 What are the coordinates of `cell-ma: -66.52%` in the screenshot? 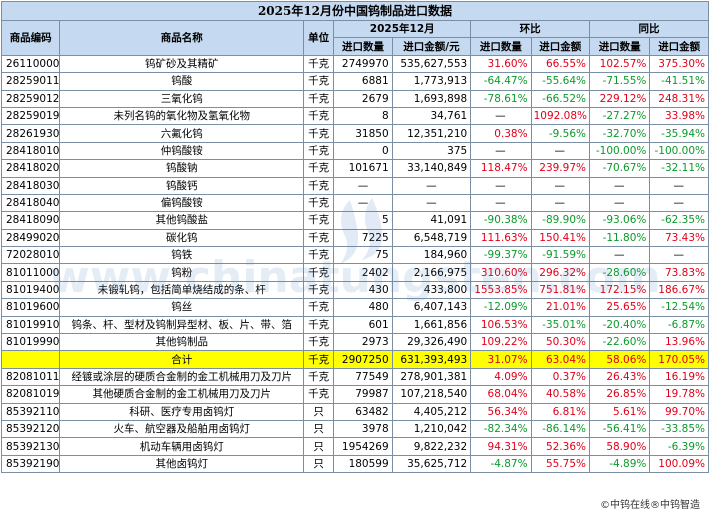 It's located at (560, 98).